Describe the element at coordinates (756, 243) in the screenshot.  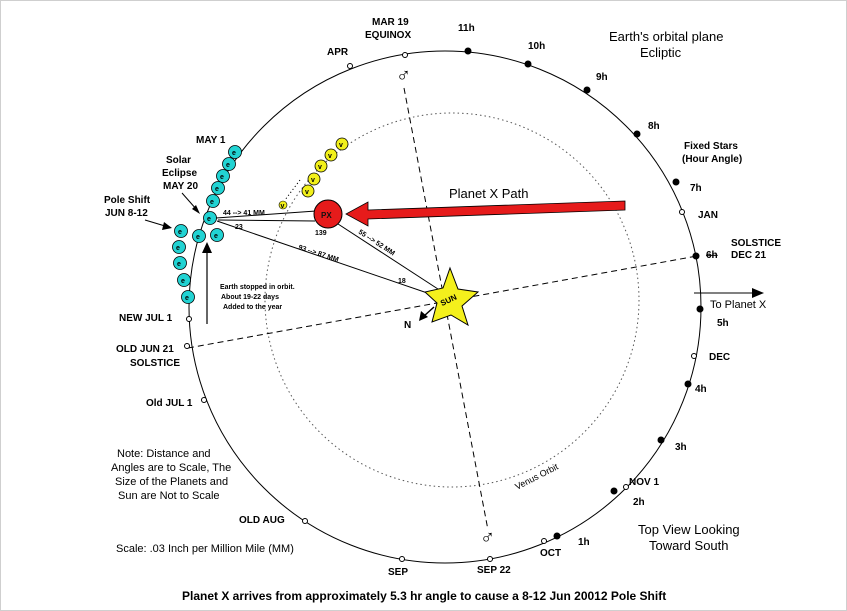
I see `label-solstice-dec: SOLSTICE` at that location.